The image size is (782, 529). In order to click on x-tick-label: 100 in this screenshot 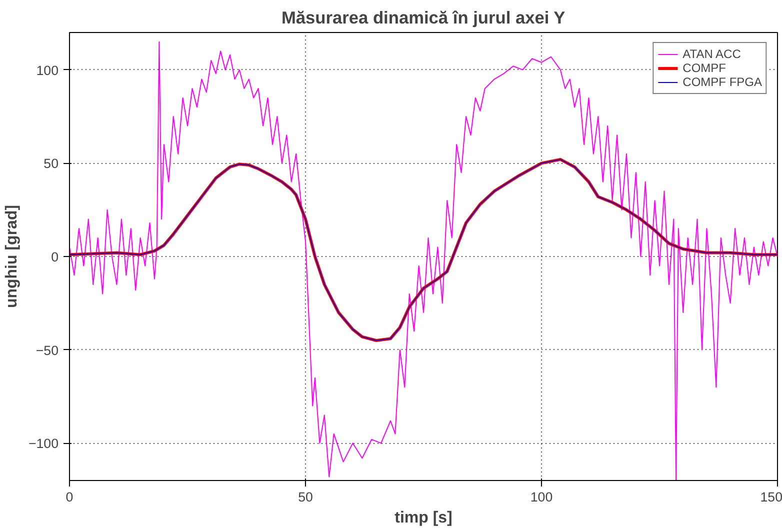, I will do `click(541, 497)`.